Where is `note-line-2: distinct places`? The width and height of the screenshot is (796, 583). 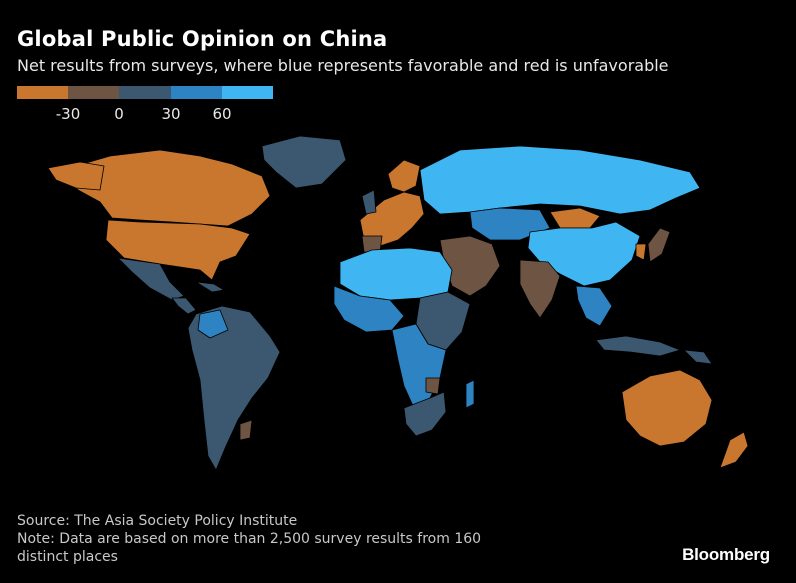
note-line-2: distinct places is located at coordinates (67, 557).